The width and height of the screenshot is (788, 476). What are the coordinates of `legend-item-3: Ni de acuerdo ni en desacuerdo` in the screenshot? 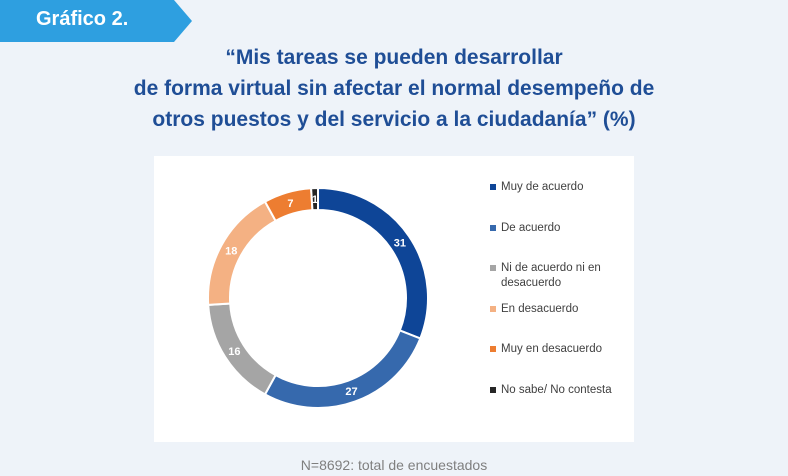 It's located at (560, 276).